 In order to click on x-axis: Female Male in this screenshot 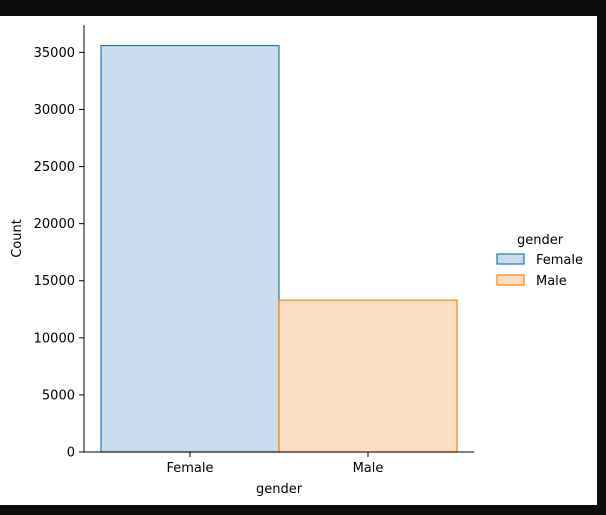, I will do `click(279, 463)`.